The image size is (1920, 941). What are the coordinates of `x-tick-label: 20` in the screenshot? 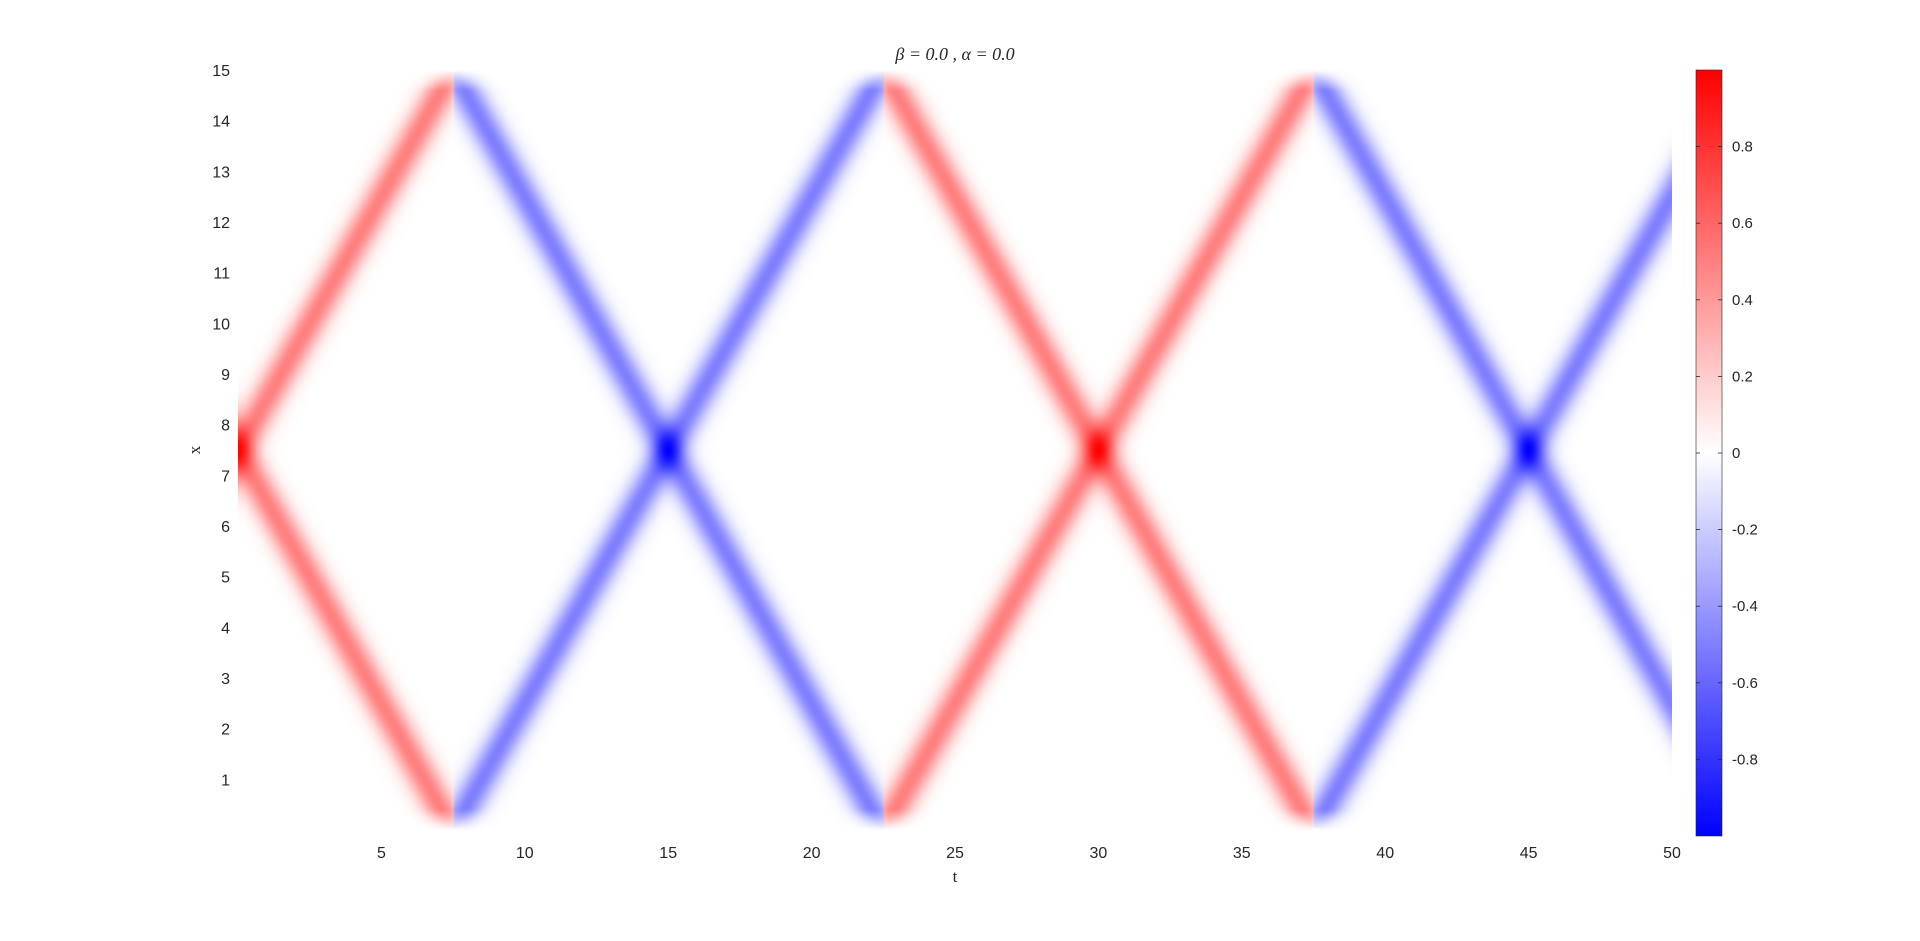 It's located at (812, 853).